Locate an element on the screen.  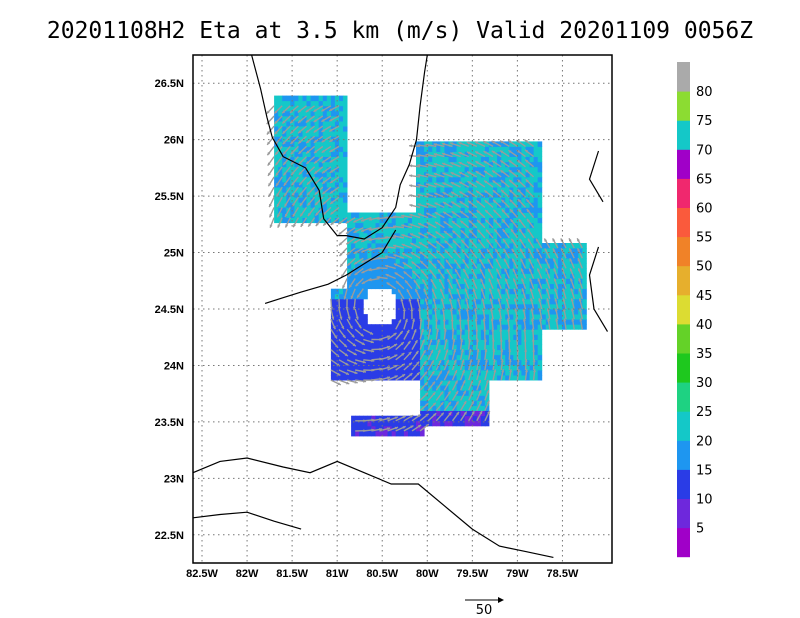
lat-tick-label: 22.5N is located at coordinates (169, 536).